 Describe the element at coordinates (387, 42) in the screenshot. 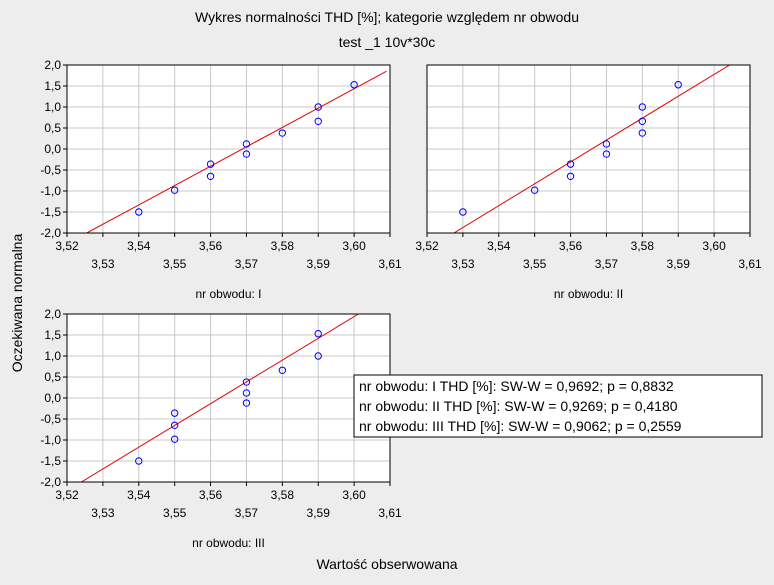

I see `chart-title-line-2: test _1 10v*30c` at that location.